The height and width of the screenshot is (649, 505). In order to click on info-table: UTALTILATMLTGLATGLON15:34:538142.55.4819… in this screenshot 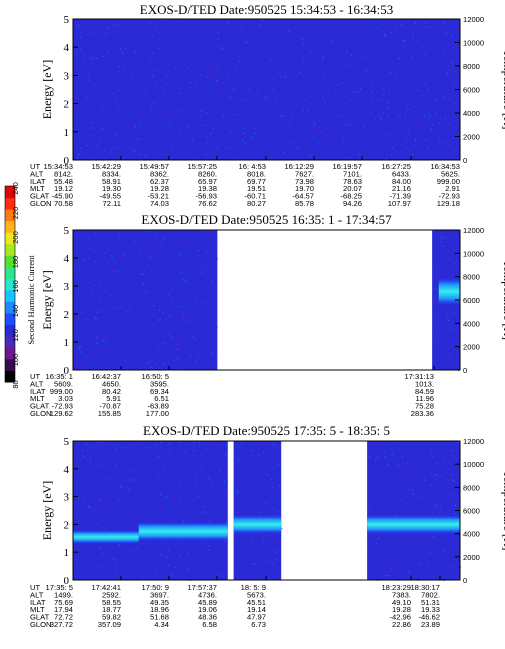, I will do `click(245, 182)`.